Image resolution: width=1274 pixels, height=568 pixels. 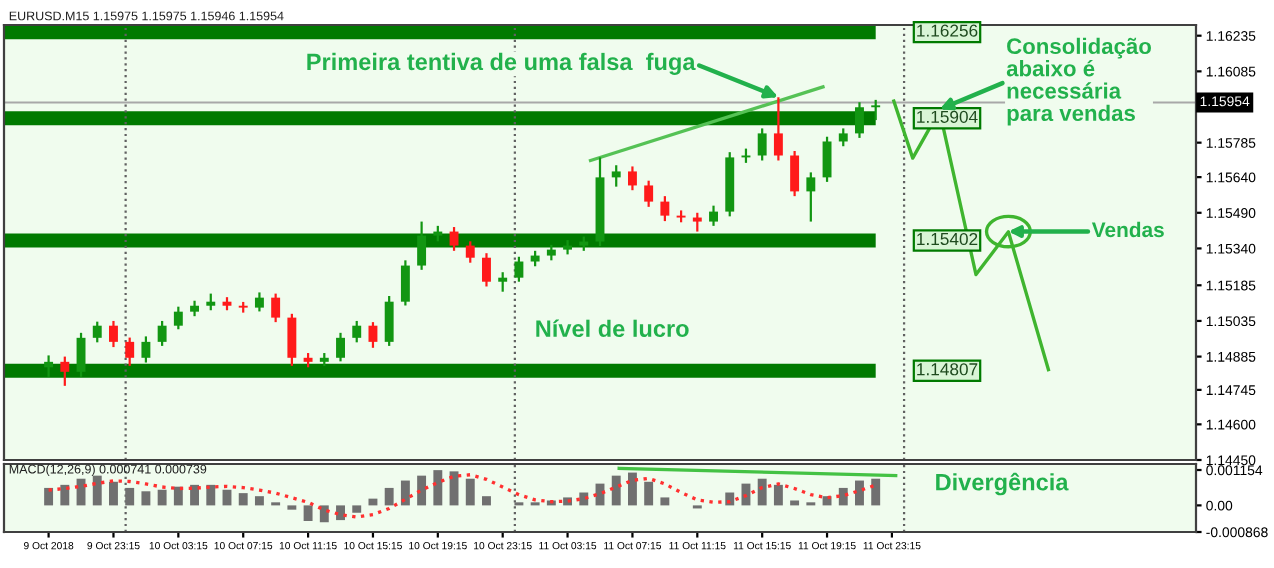 What do you see at coordinates (1002, 484) in the screenshot?
I see `annotation: Divergência` at bounding box center [1002, 484].